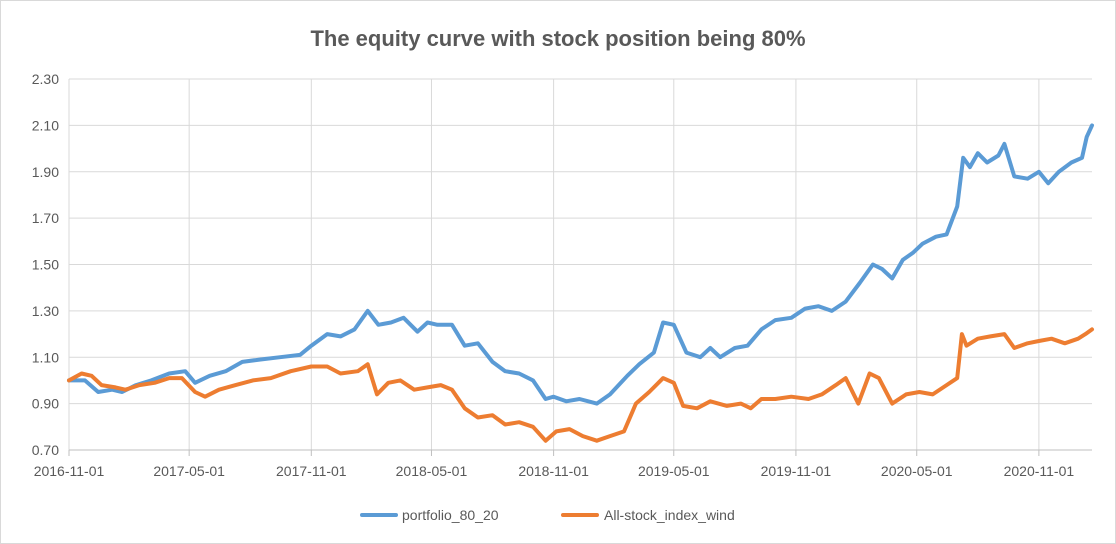 The image size is (1116, 544). What do you see at coordinates (669, 515) in the screenshot?
I see `legend-label: All-stock_index_wind` at bounding box center [669, 515].